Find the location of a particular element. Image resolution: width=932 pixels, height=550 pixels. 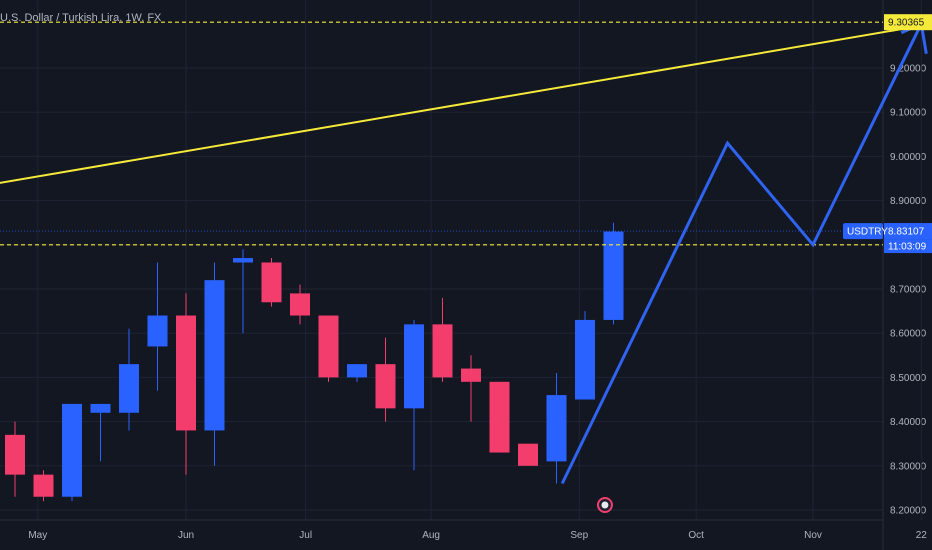

y-tick-label: 8.20000 is located at coordinates (908, 511).